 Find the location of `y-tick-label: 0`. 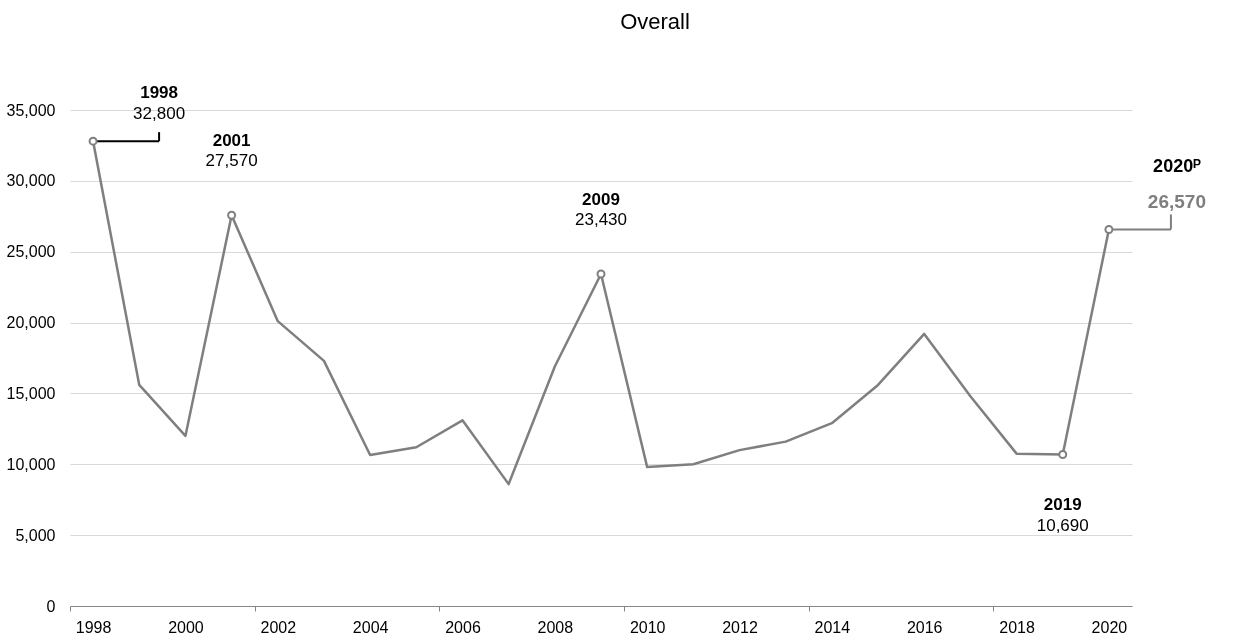

y-tick-label: 0 is located at coordinates (51, 606).